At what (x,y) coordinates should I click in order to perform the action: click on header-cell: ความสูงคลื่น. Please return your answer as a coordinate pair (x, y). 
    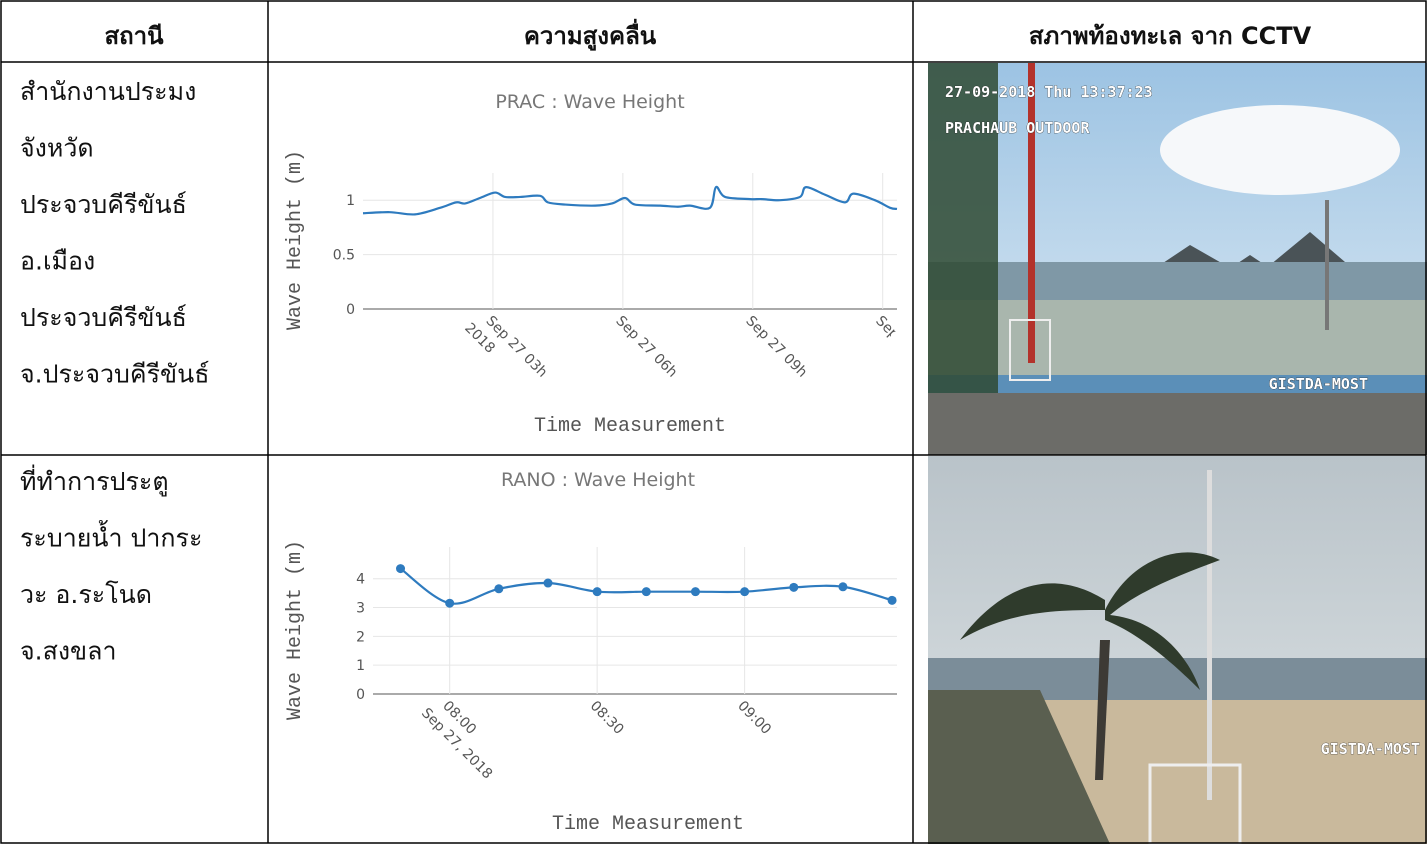
    Looking at the image, I should click on (590, 34).